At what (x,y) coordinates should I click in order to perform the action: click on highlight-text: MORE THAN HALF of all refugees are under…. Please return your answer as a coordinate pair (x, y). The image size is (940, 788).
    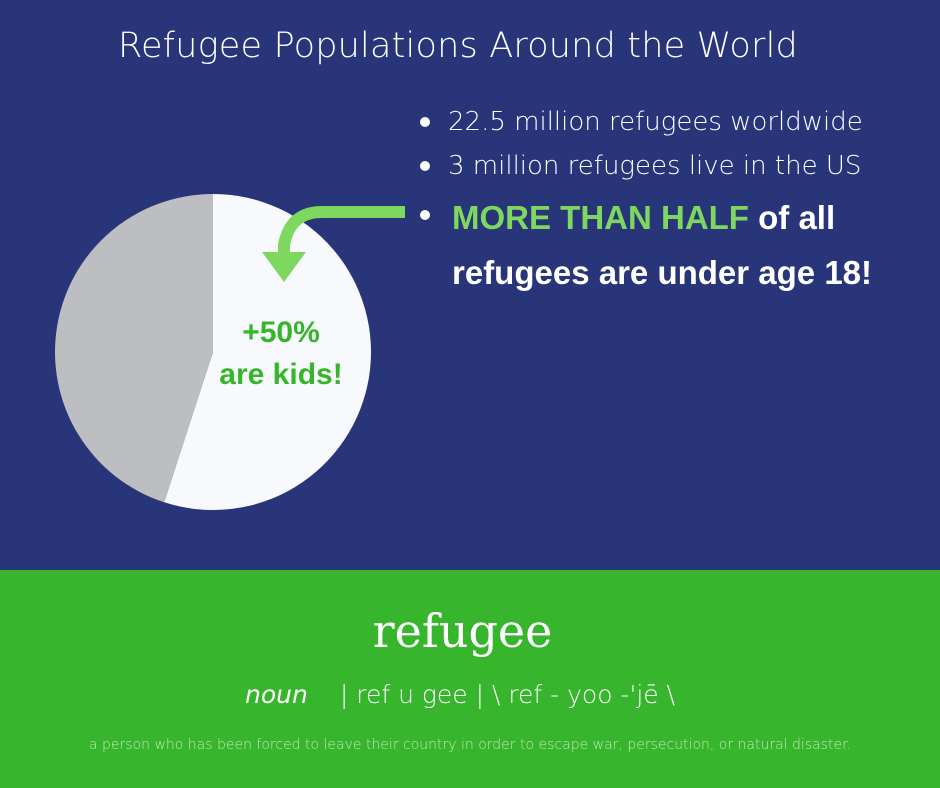
    Looking at the image, I should click on (662, 245).